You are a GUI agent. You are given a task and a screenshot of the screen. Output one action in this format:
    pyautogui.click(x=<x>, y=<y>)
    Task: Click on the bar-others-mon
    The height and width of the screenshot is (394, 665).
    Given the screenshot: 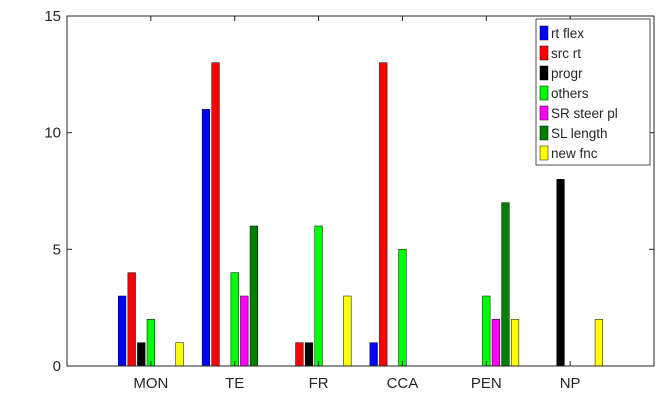 What is the action you would take?
    pyautogui.click(x=150, y=343)
    